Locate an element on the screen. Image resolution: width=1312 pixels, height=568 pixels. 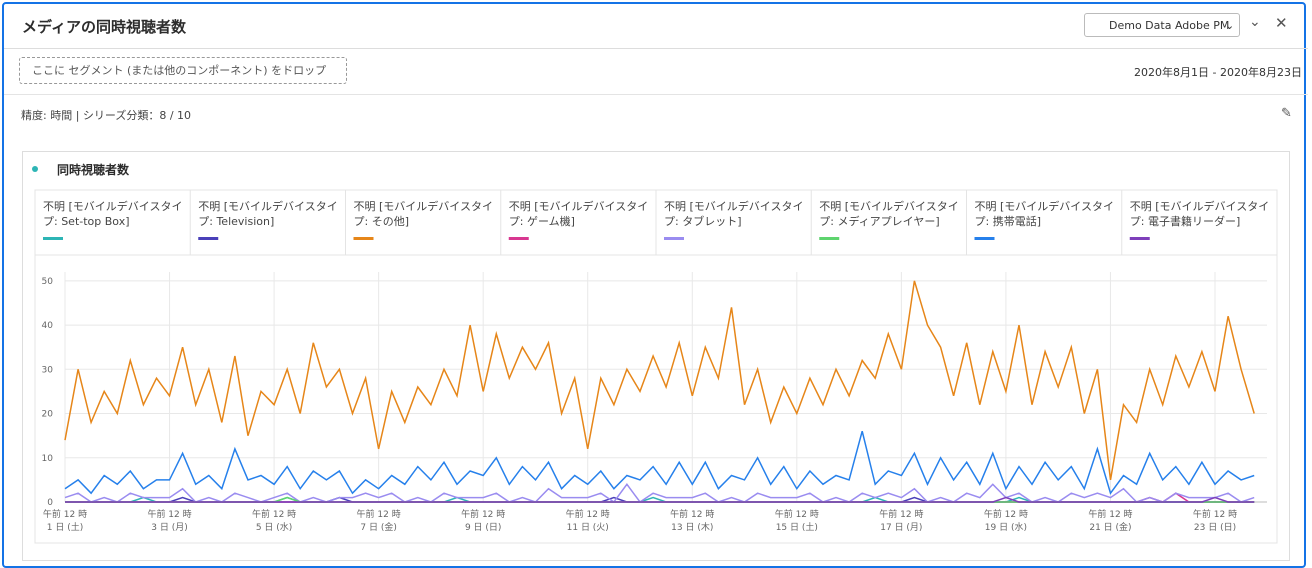
drop-zone: ここに セグメント (または他のコンポーネント) をドロップ is located at coordinates (183, 70).